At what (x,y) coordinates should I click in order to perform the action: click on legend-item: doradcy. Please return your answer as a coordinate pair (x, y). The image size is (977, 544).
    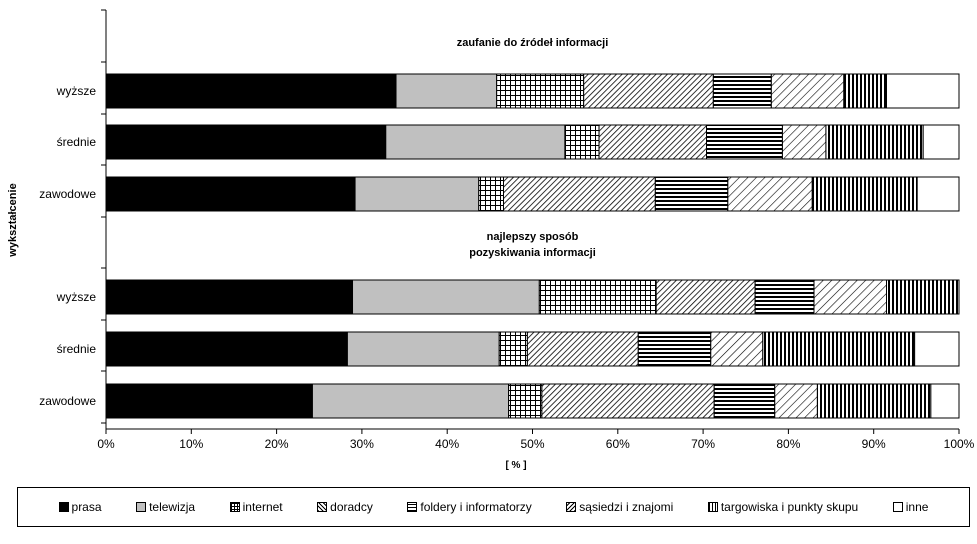
    Looking at the image, I should click on (345, 507).